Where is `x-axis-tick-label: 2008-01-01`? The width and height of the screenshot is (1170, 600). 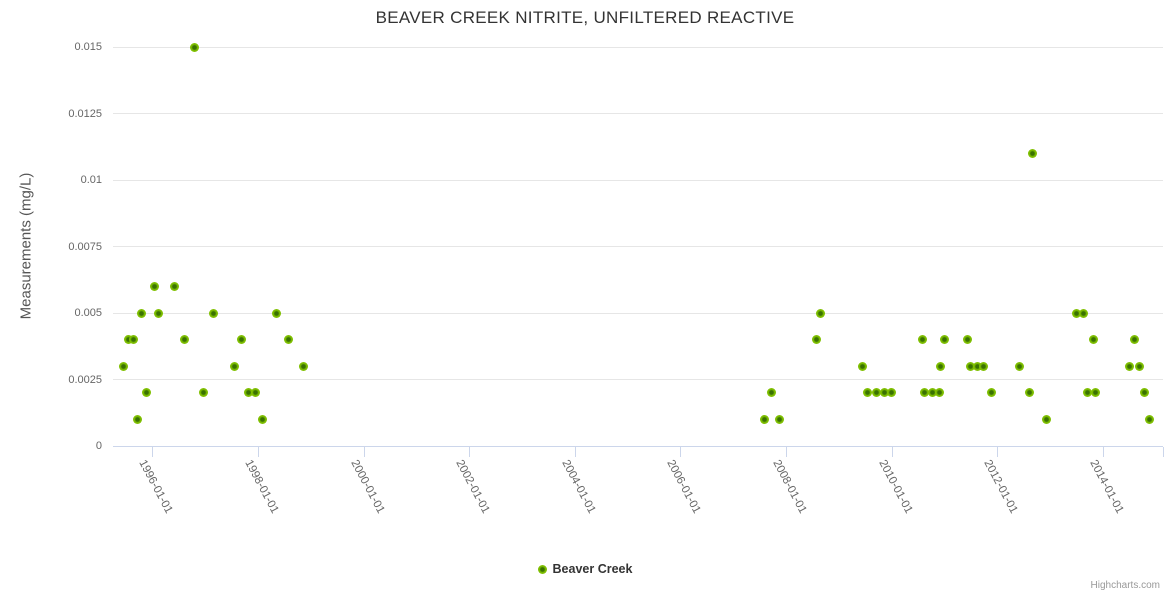
x-axis-tick-label: 2008-01-01 is located at coordinates (789, 487).